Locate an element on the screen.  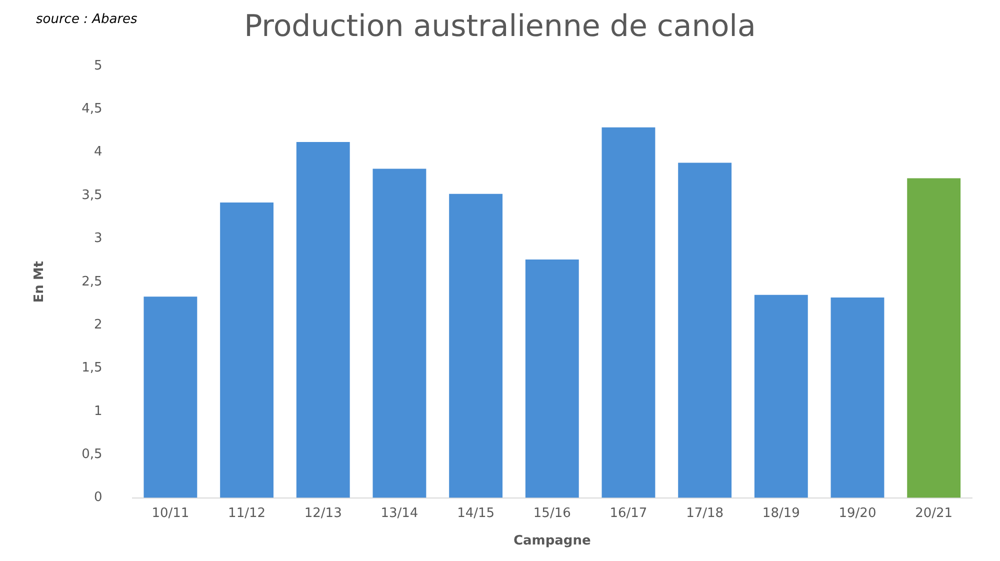
y-tick-label: 0 is located at coordinates (98, 498).